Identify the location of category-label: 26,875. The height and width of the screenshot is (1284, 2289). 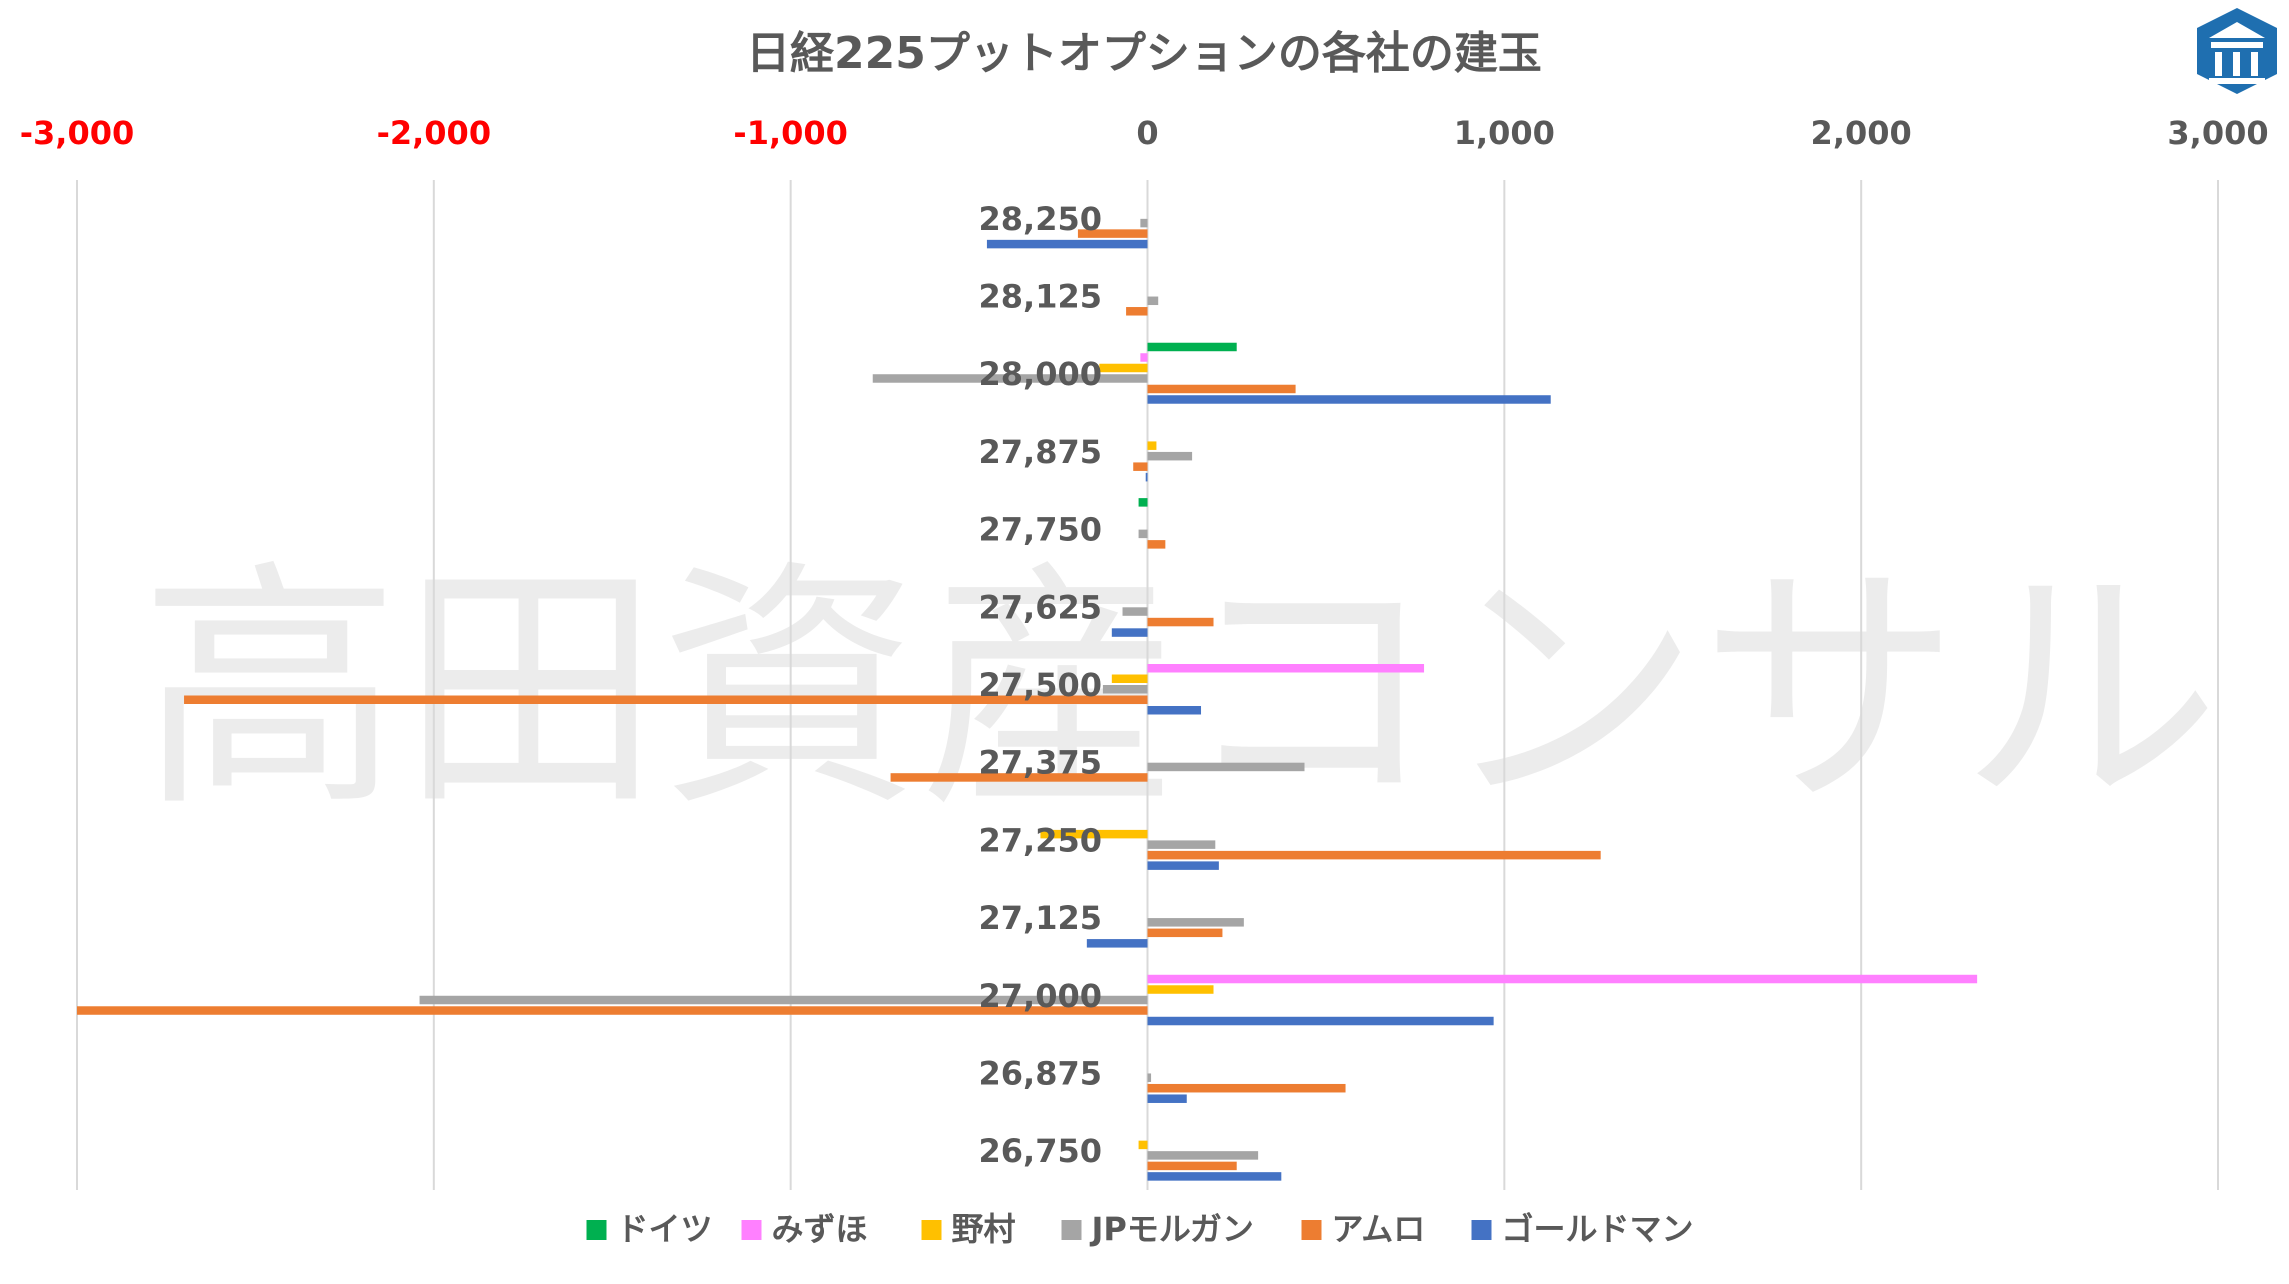
(1040, 1073).